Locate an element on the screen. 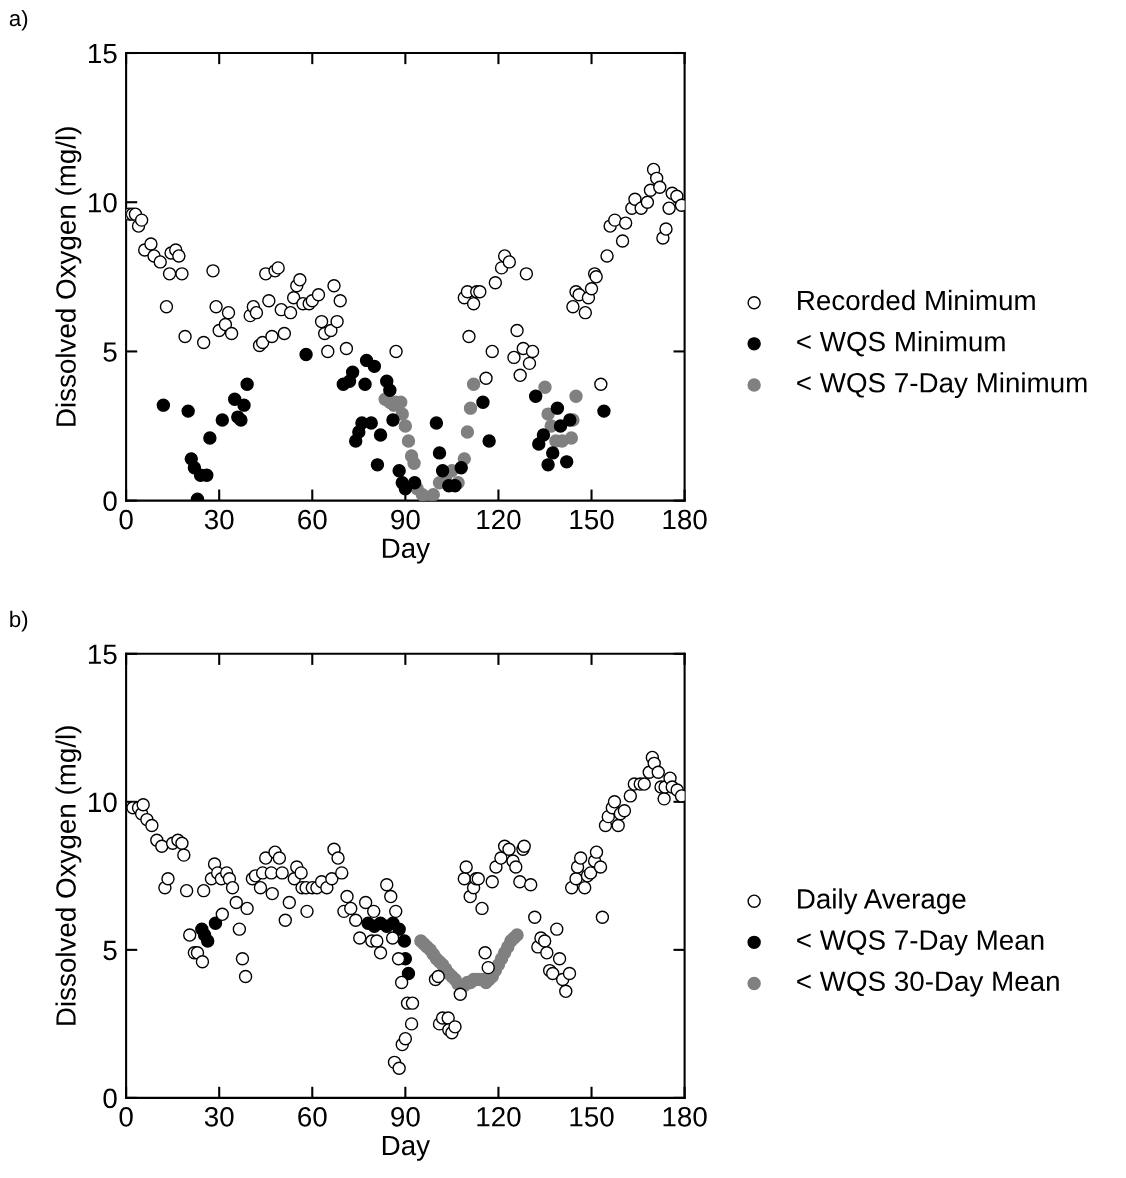 The height and width of the screenshot is (1178, 1126). legend-label: Daily Average is located at coordinates (882, 901).